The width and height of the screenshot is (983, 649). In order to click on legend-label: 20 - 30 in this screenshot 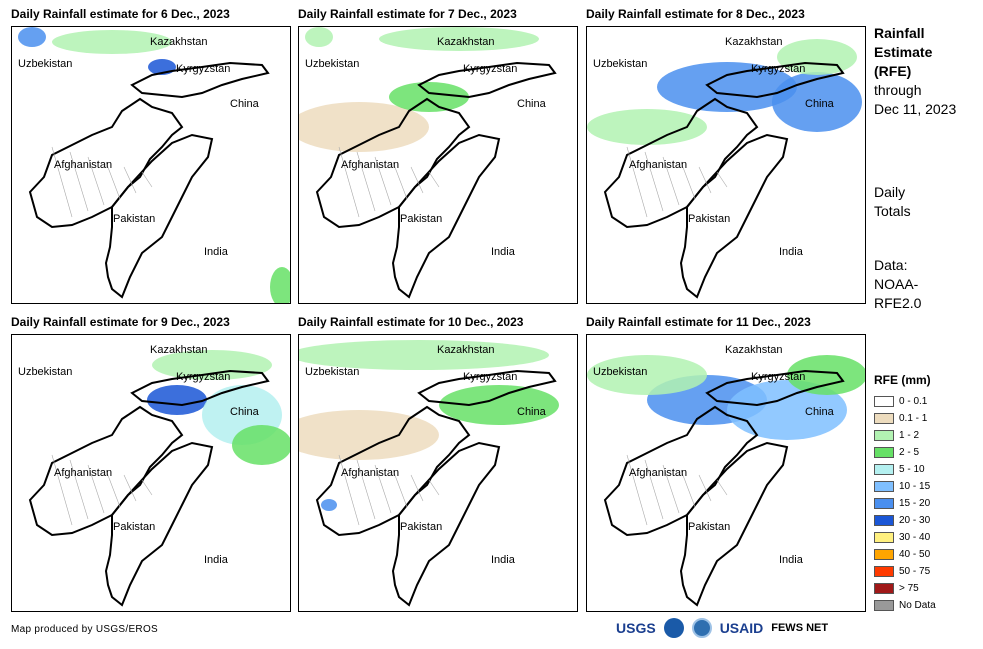, I will do `click(915, 520)`.